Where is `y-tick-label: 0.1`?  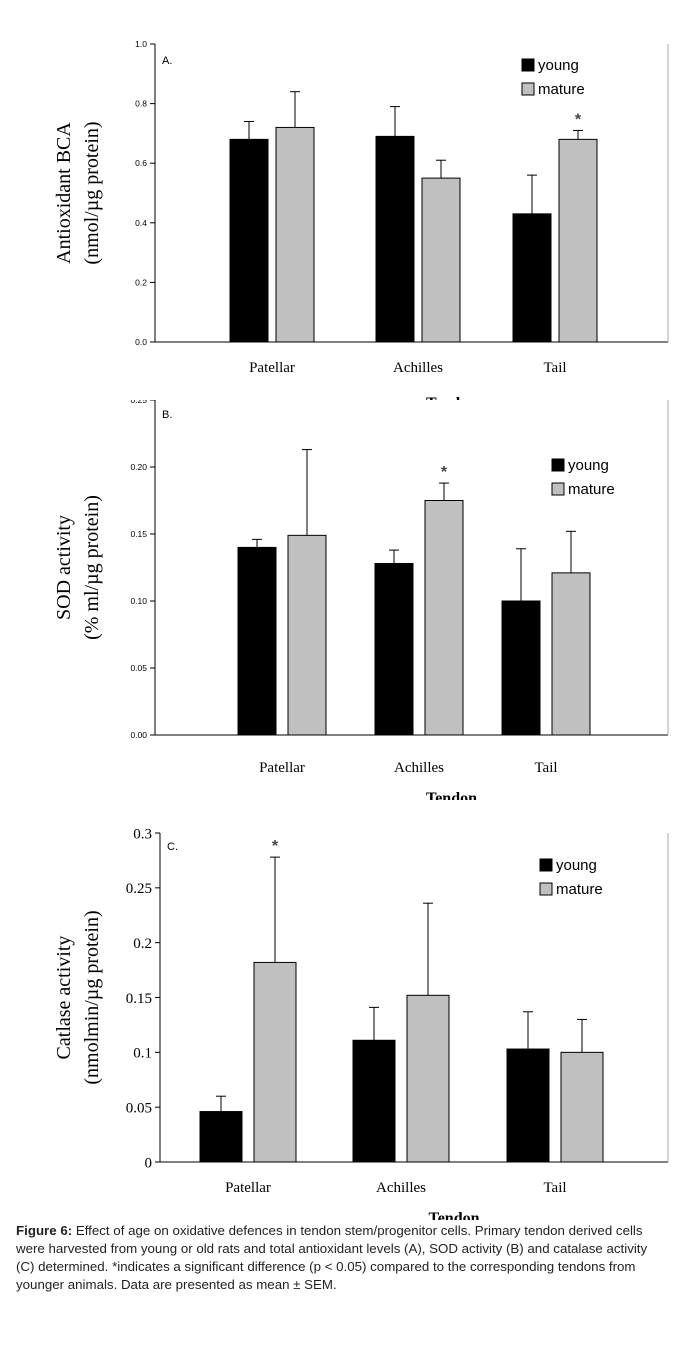
y-tick-label: 0.1 is located at coordinates (142, 1054).